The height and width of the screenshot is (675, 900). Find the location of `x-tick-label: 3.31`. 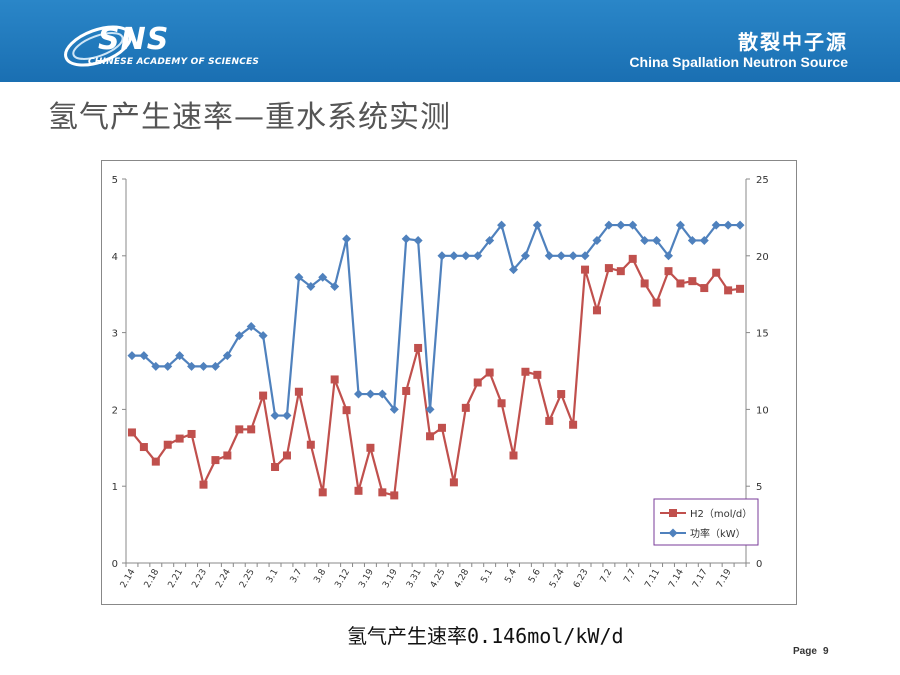

x-tick-label: 3.31 is located at coordinates (414, 579).